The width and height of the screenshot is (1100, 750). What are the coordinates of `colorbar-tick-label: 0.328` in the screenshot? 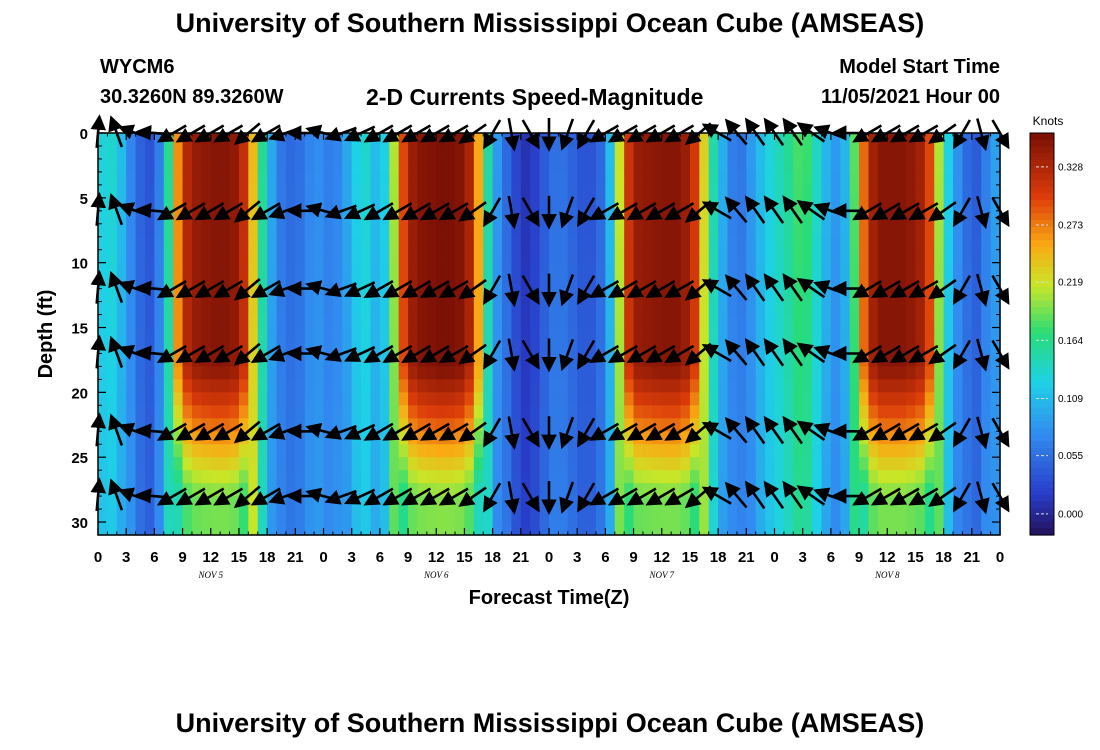 It's located at (1070, 167).